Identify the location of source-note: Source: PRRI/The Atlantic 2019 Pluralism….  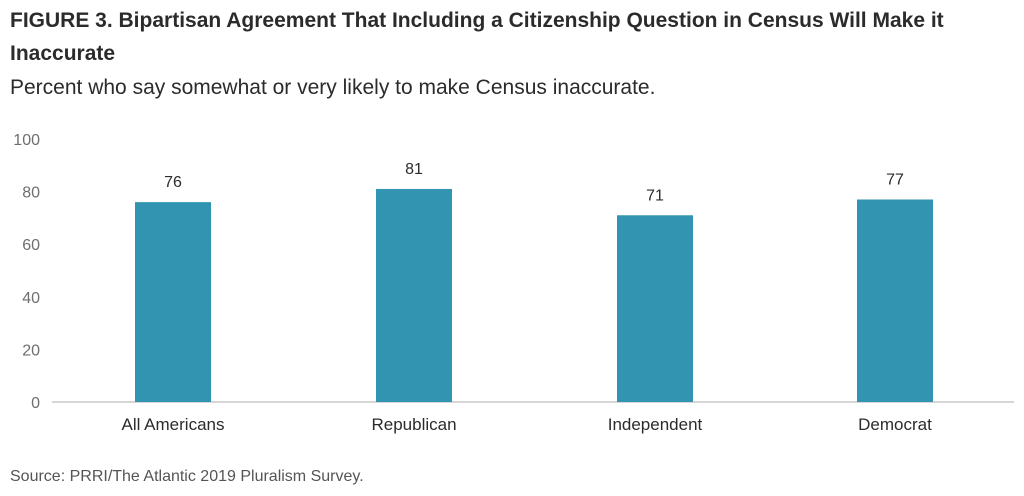
(187, 476).